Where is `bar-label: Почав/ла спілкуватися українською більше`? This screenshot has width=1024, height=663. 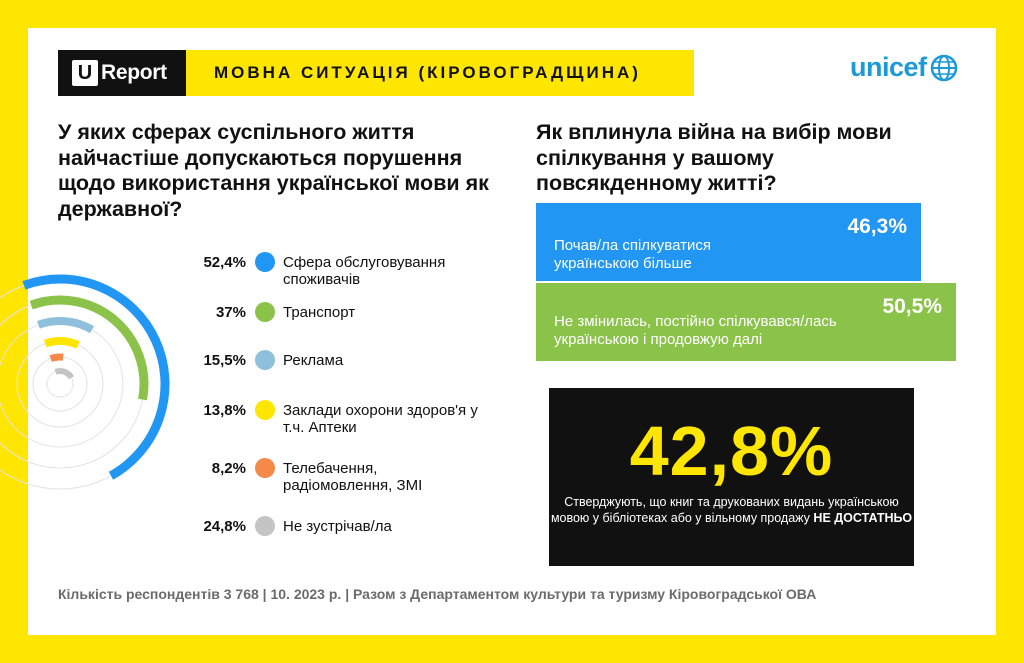 bar-label: Почав/ла спілкуватися українською більше is located at coordinates (632, 254).